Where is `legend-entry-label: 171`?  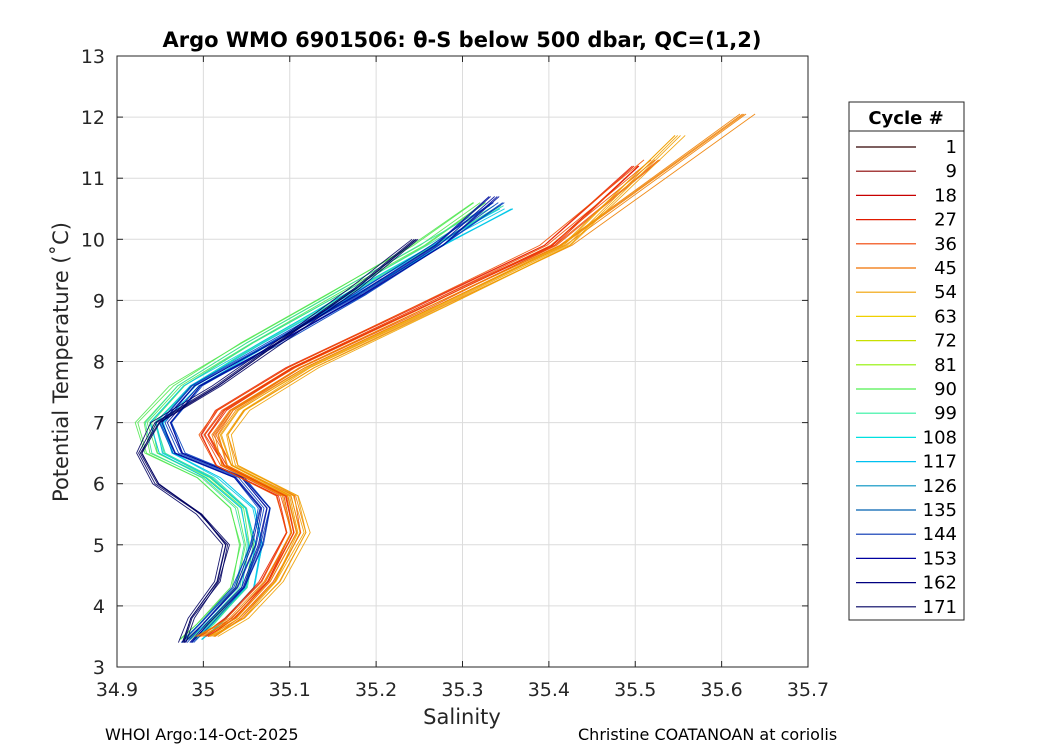 legend-entry-label: 171 is located at coordinates (940, 607).